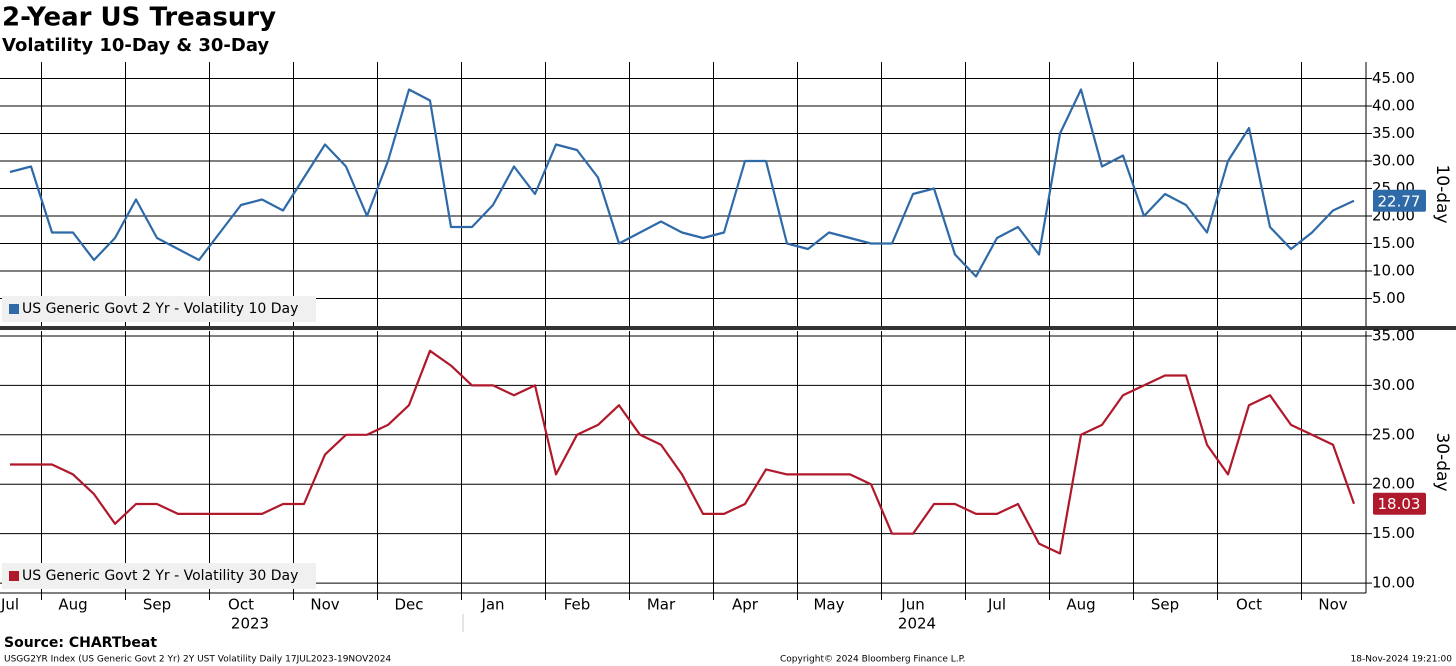  What do you see at coordinates (577, 605) in the screenshot?
I see `x-tick-label: Feb` at bounding box center [577, 605].